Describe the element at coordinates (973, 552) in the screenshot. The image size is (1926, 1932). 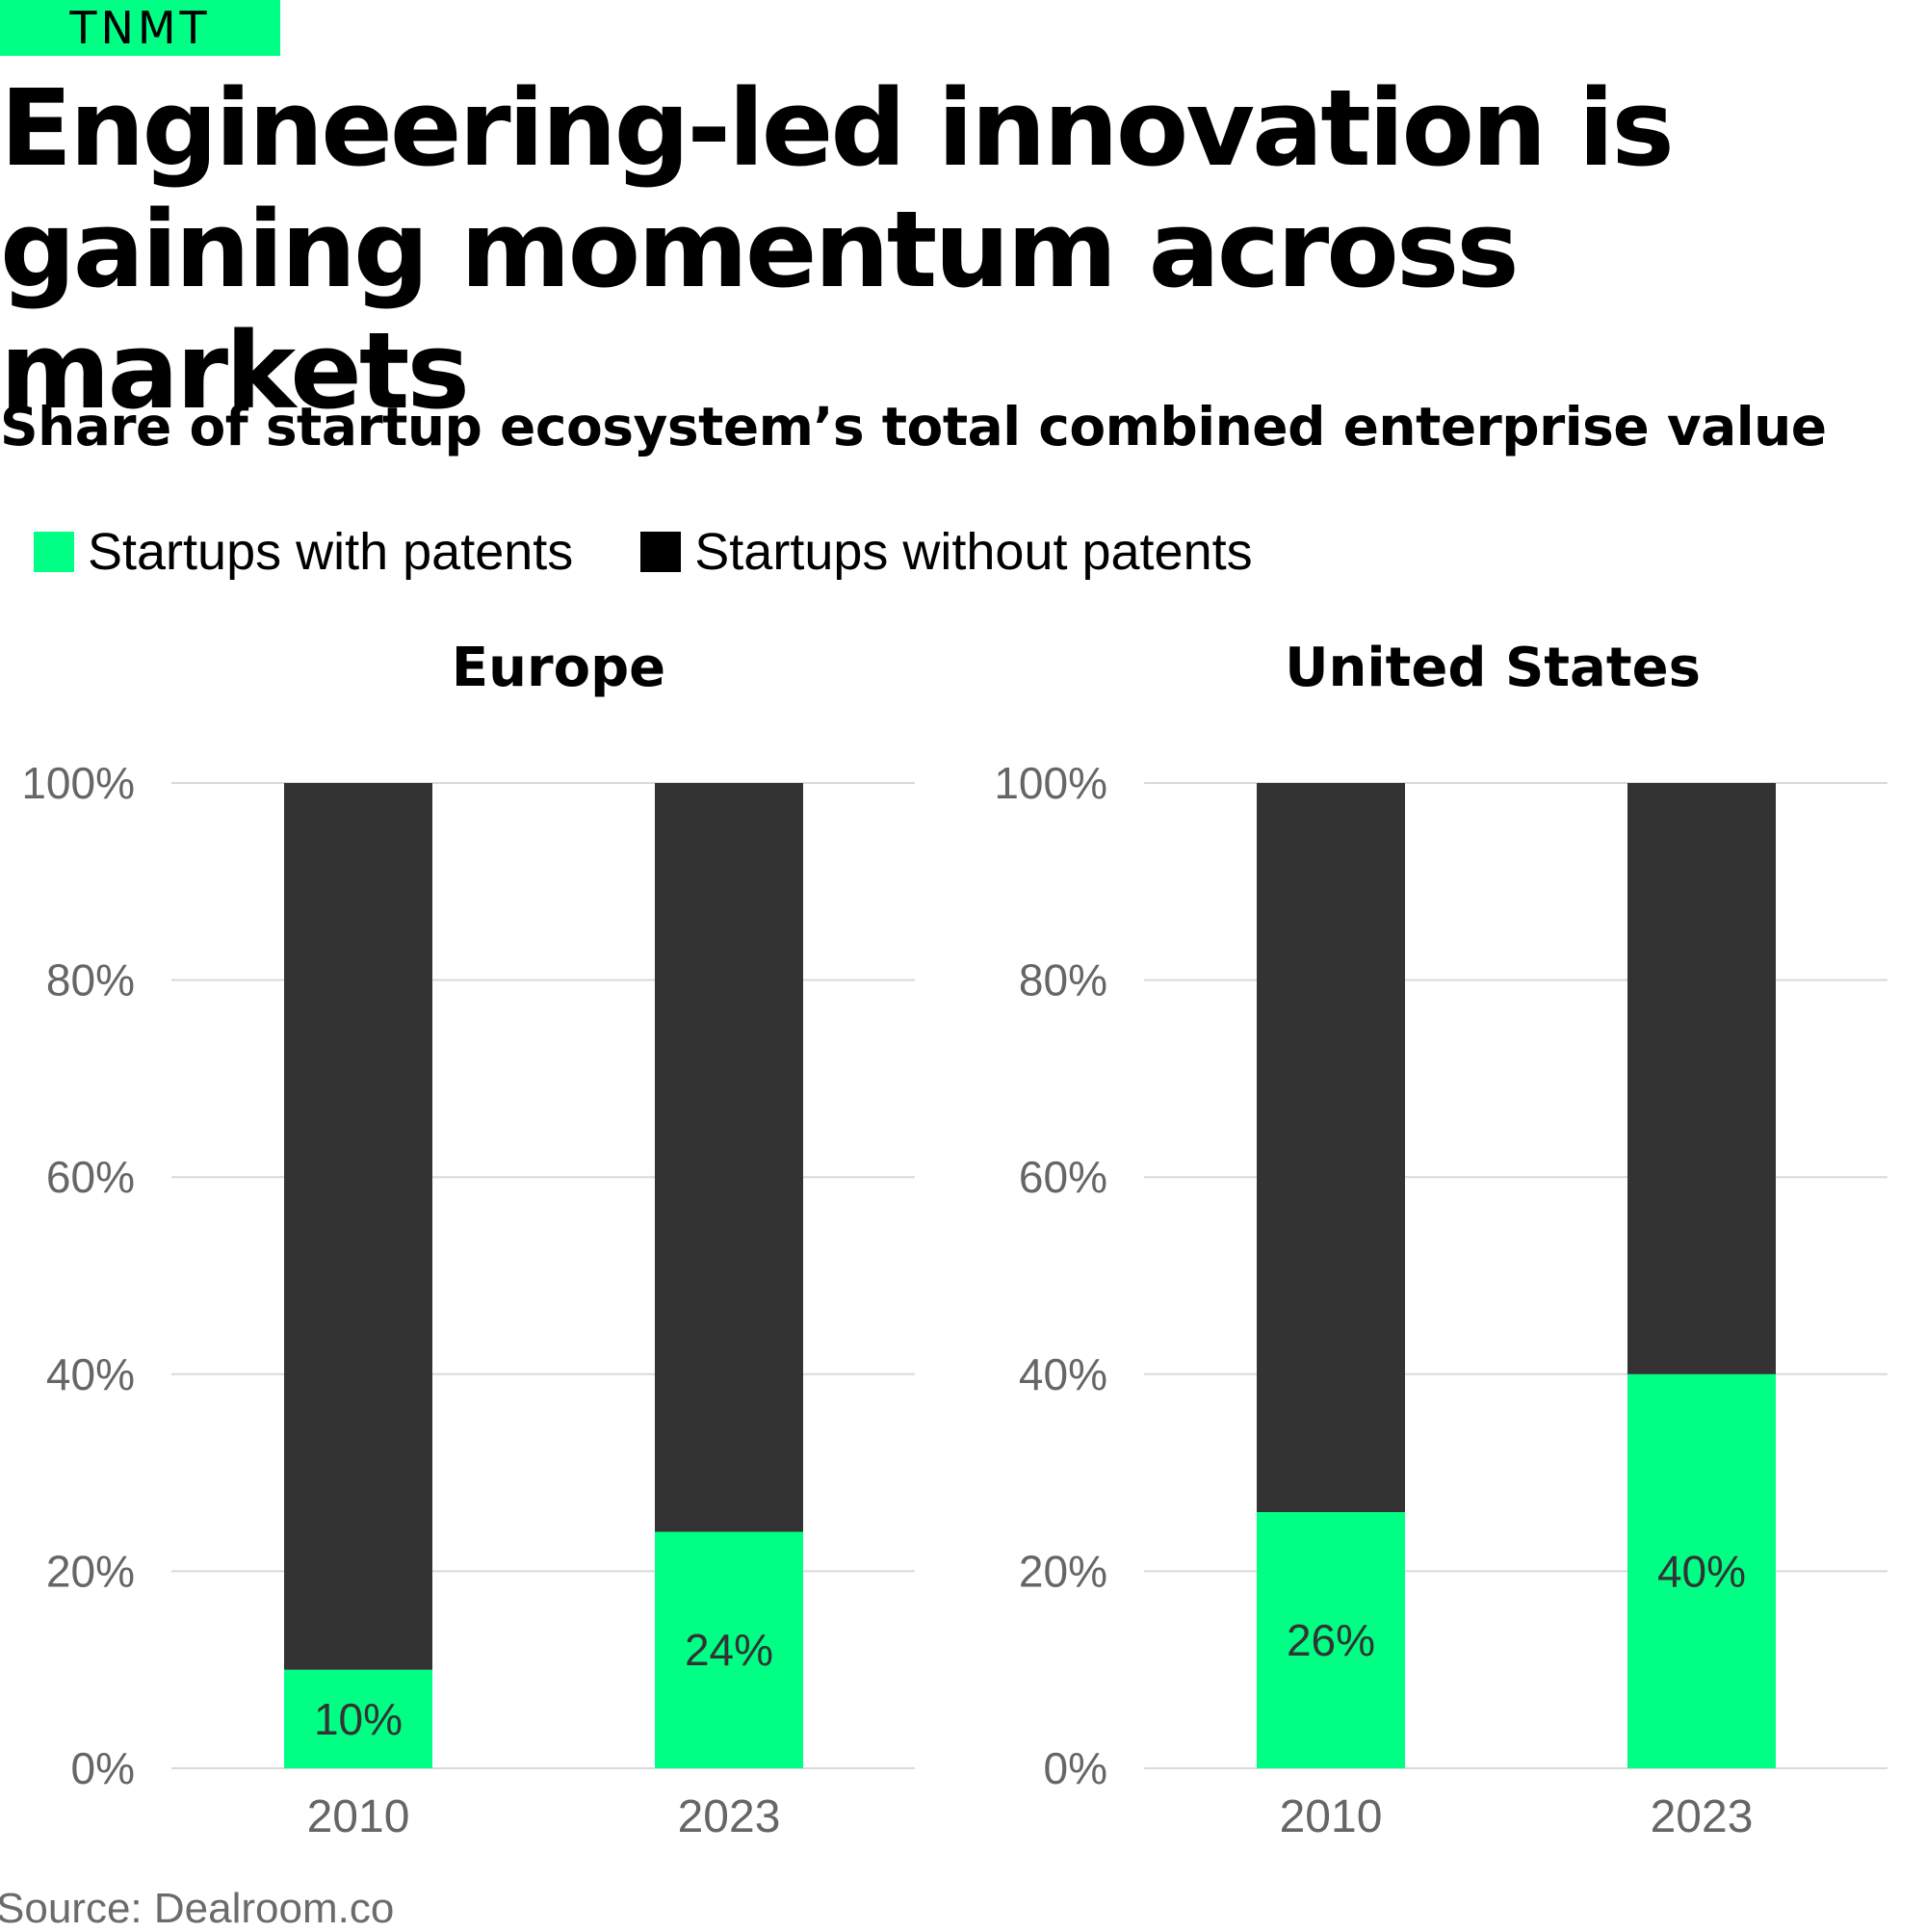
I see `legend-label-without-patents: Startups without patents` at that location.